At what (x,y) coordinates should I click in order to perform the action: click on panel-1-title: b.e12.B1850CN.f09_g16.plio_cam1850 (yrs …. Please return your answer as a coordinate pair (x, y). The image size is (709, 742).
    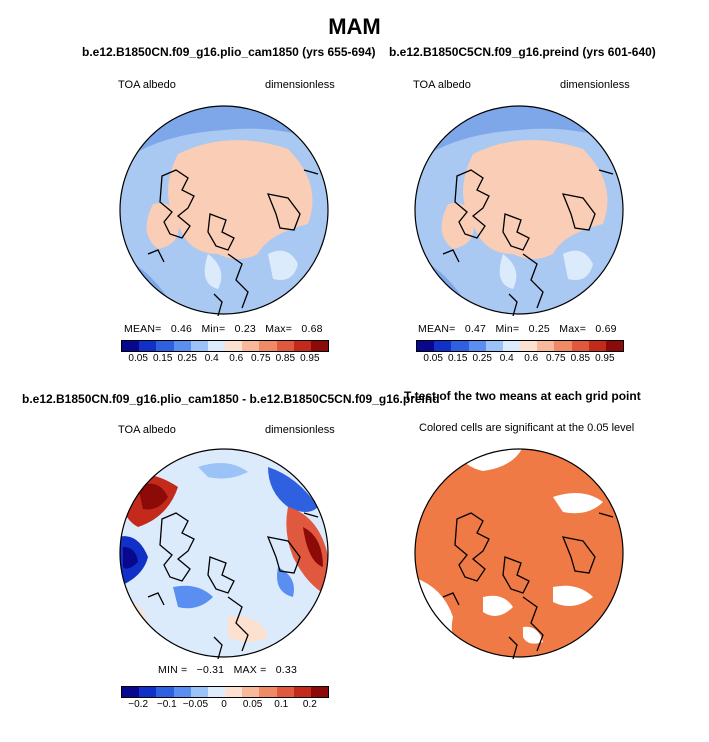
    Looking at the image, I should click on (229, 52).